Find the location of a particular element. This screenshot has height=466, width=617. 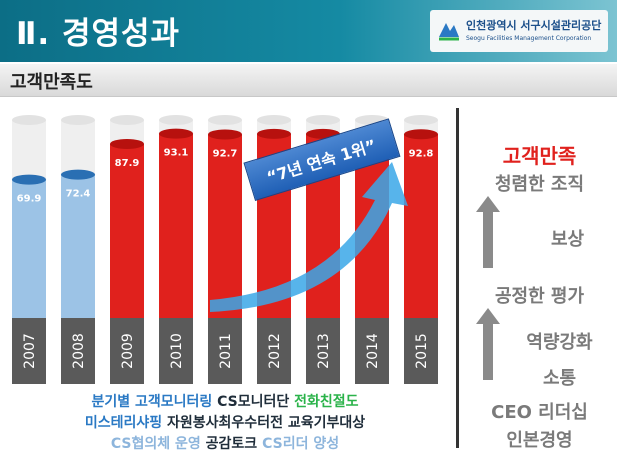

bar-track-cap-2010 is located at coordinates (176, 120).